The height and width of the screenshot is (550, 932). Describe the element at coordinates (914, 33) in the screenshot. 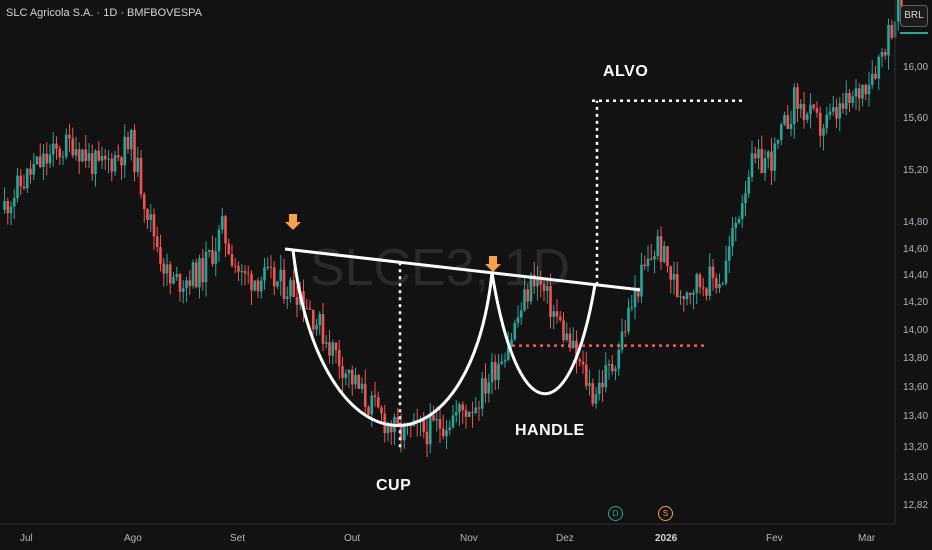

I see `last-price-marker` at that location.